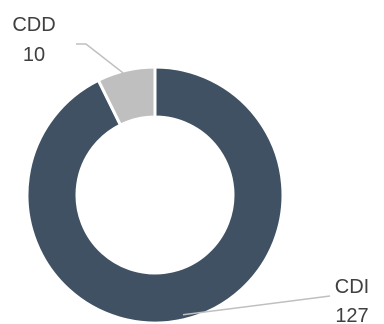  I want to click on slice-label-cdi-value: 127, so click(351, 314).